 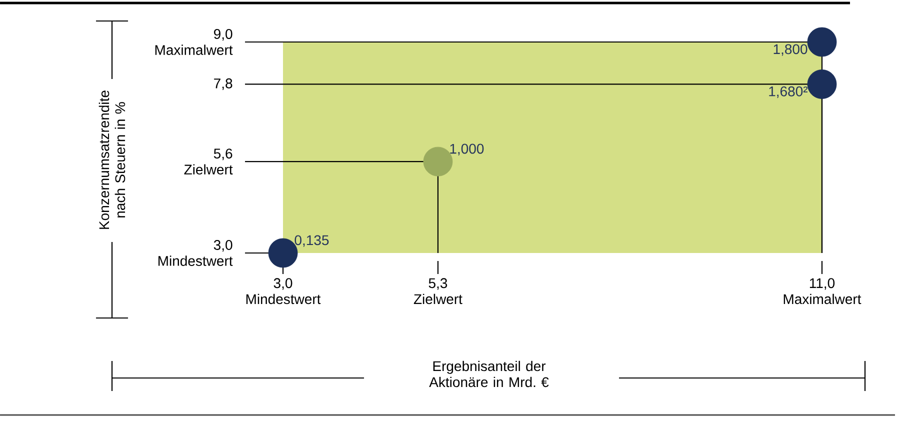 What do you see at coordinates (112, 159) in the screenshot?
I see `y-axis-title: Konzernumsatzrendite nach Steuern in %` at bounding box center [112, 159].